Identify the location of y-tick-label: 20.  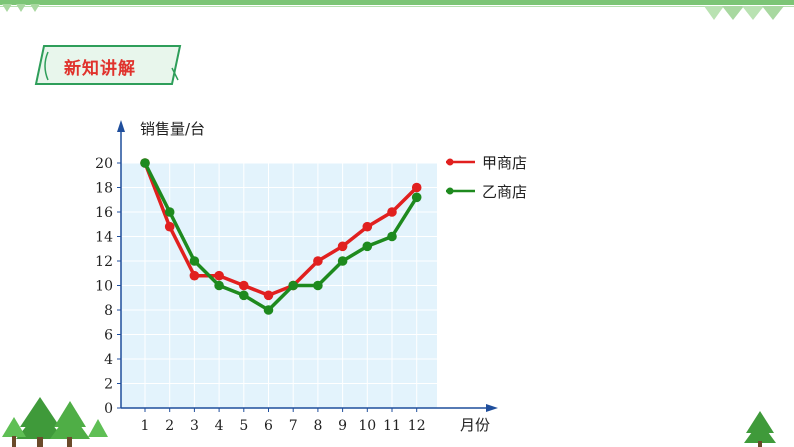
(104, 164).